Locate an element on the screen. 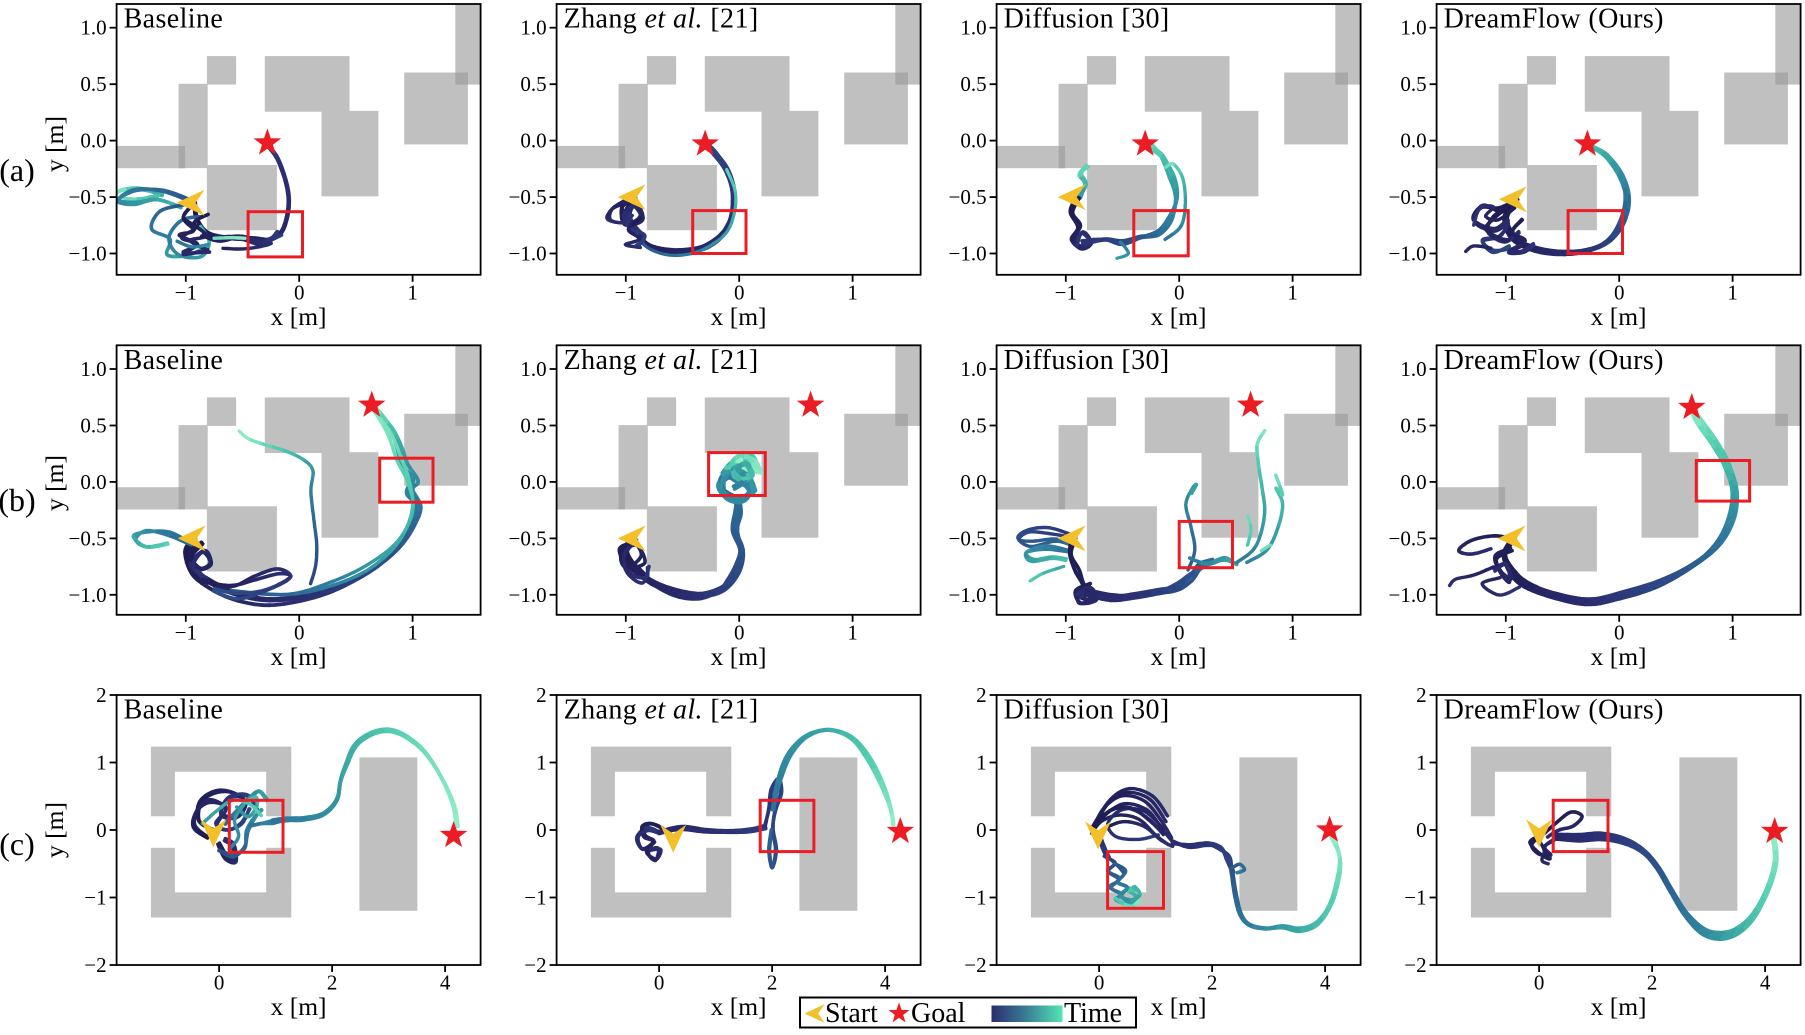  svg-text: (c) is located at coordinates (17, 844).